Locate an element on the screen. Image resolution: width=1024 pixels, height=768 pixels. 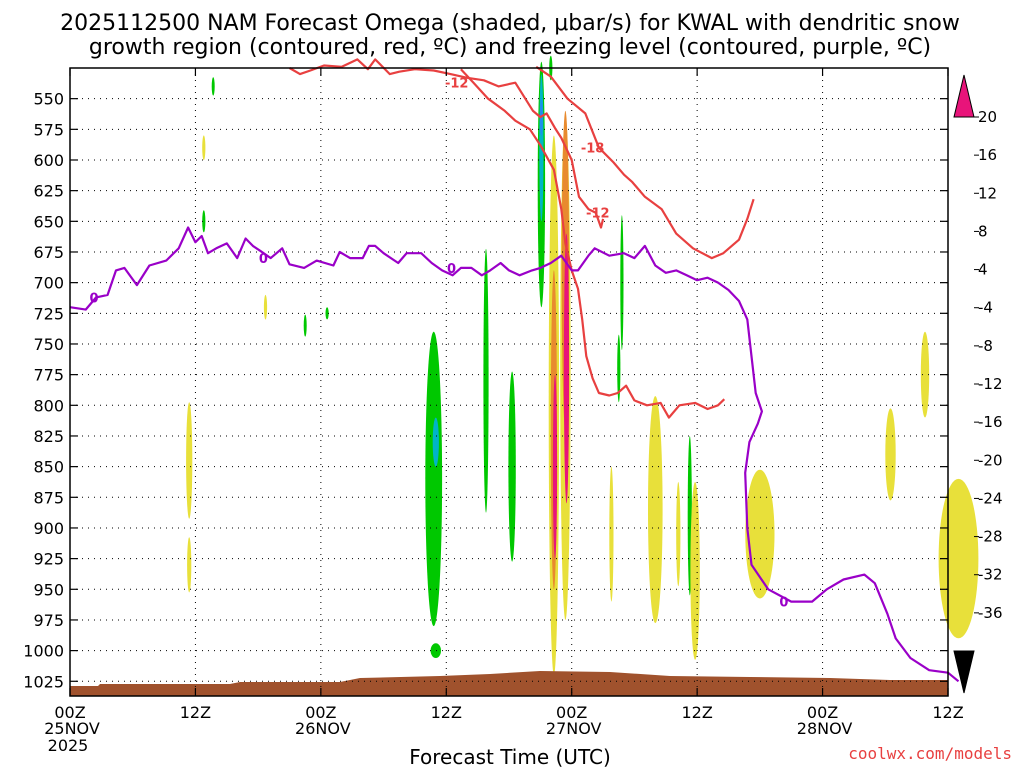
y-tick-label: 650 is located at coordinates (48, 221).